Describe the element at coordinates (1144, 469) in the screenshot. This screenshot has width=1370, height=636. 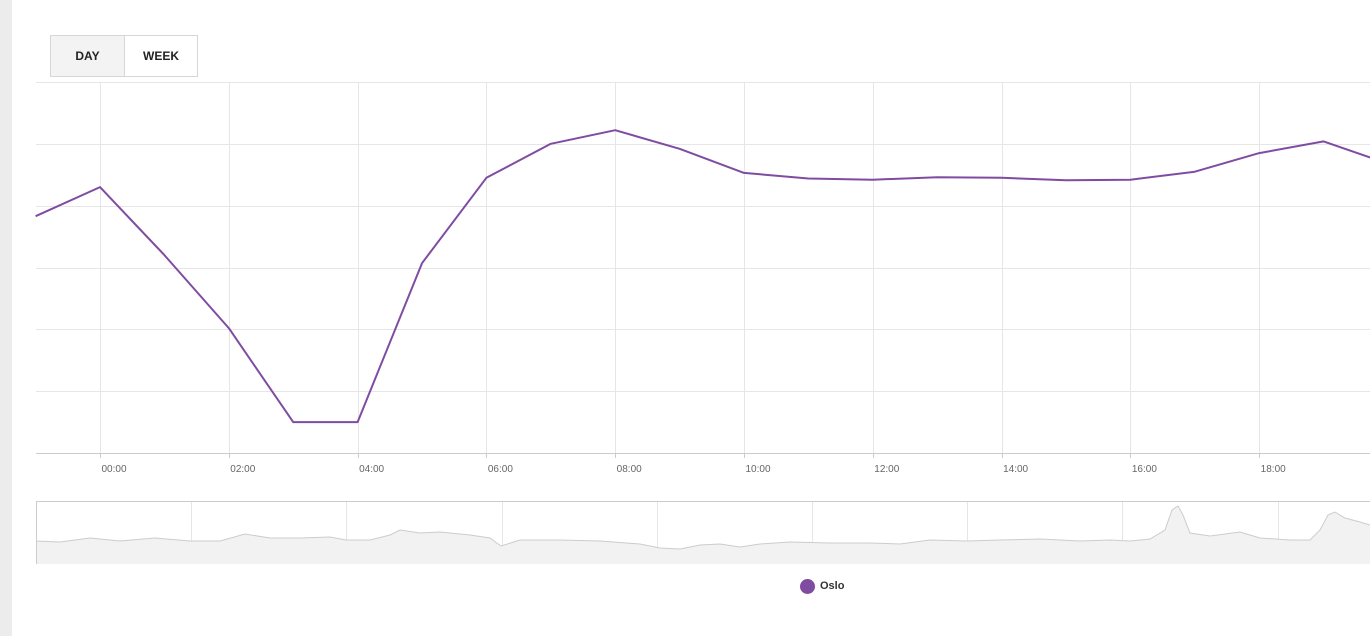
I see `x-tick-label: 16:00` at that location.